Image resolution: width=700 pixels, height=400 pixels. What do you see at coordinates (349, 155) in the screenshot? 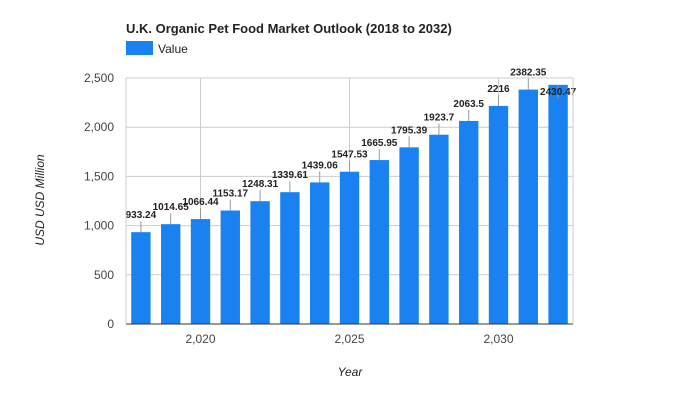
I see `data-label: 1547.53` at bounding box center [349, 155].